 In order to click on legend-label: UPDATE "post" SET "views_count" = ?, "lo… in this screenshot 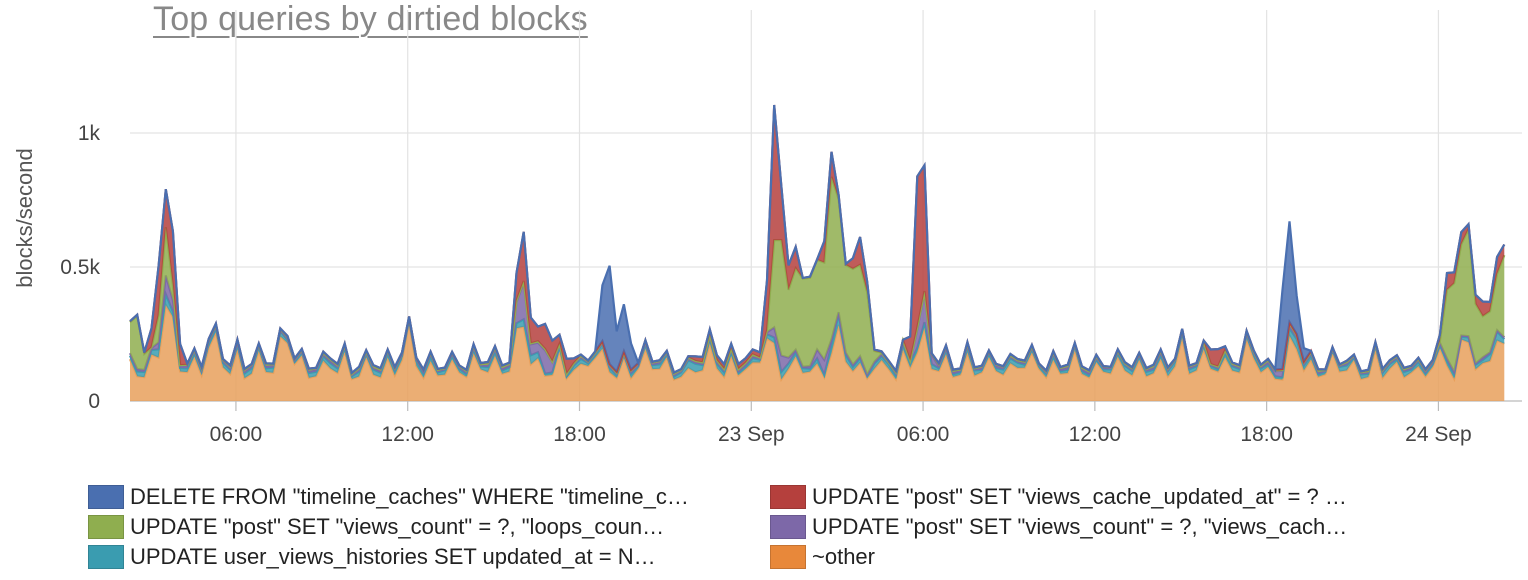, I will do `click(397, 526)`.